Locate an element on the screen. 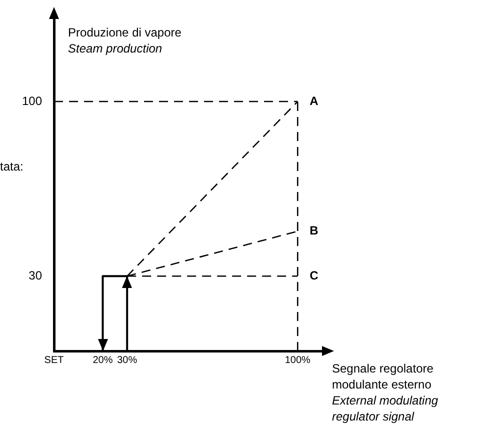 Image resolution: width=484 pixels, height=431 pixels. x-tick-label: 100% is located at coordinates (297, 360).